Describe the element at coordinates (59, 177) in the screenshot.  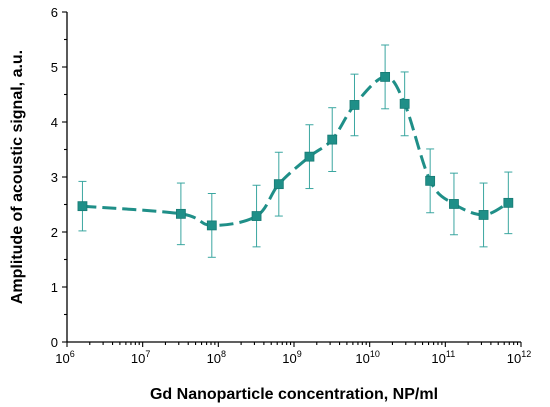
I see `y-ticks: 0 1 2 3 4 5 6` at that location.